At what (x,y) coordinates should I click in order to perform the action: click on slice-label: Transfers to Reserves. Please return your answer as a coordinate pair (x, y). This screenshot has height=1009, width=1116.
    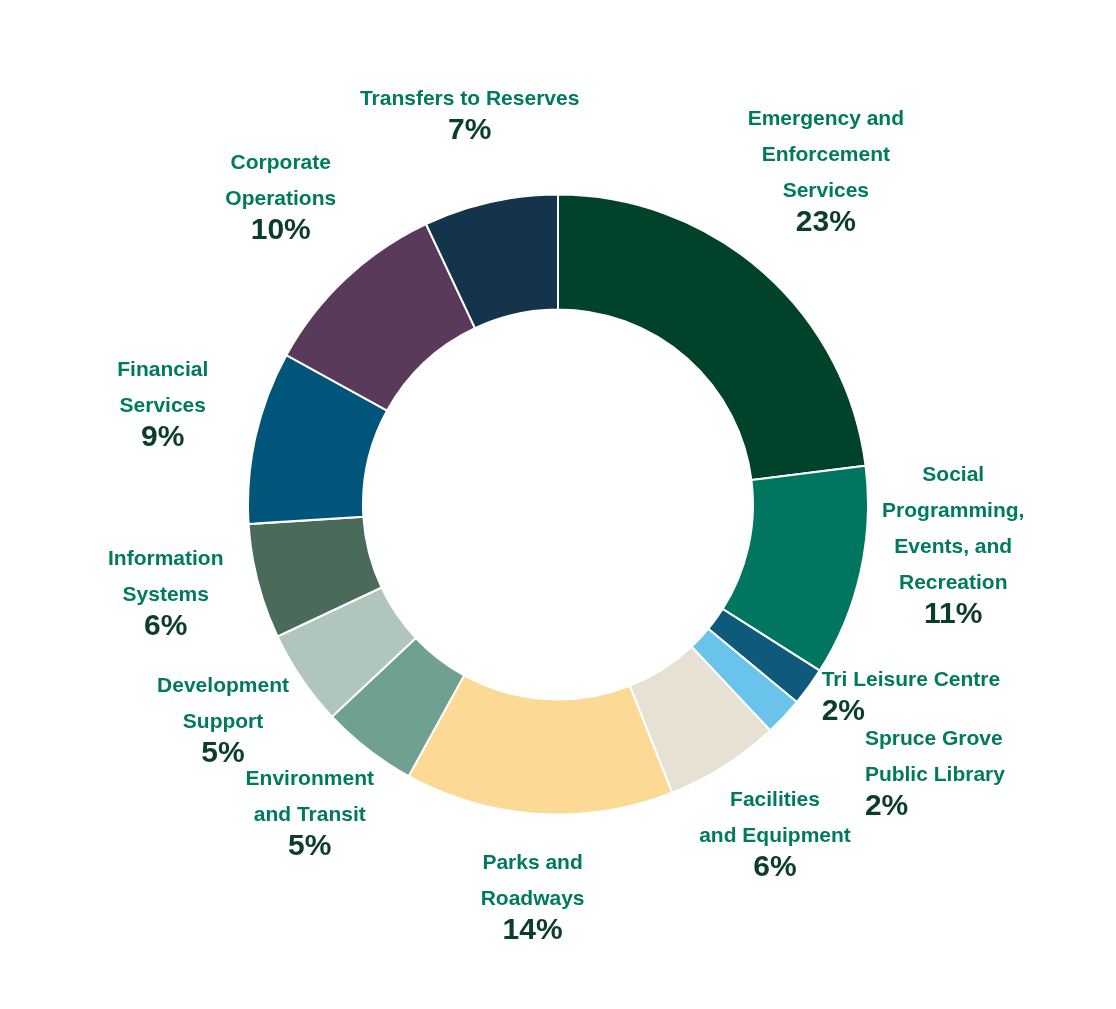
    Looking at the image, I should click on (469, 98).